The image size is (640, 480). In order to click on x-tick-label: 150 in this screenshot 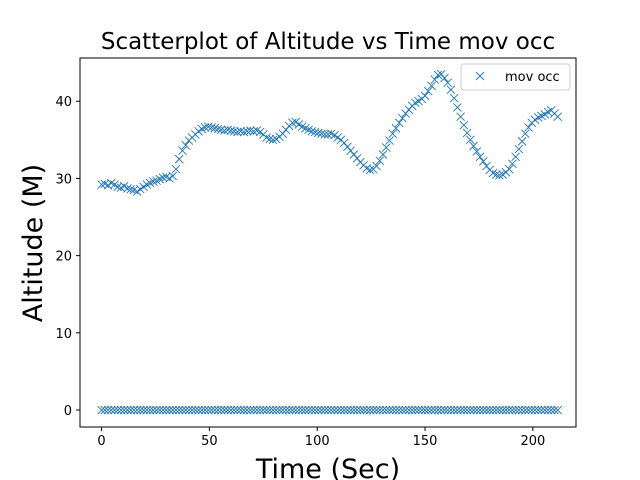, I will do `click(425, 441)`.